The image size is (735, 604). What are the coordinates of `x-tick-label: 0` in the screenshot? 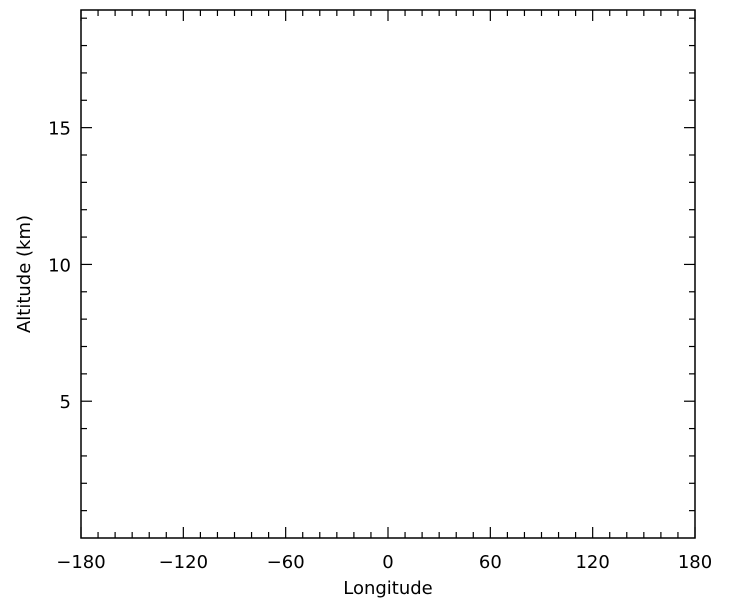 It's located at (387, 562).